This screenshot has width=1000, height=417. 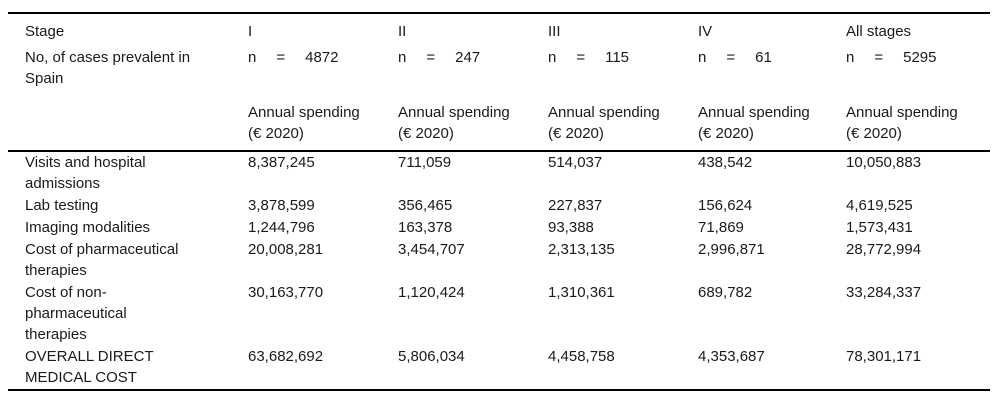 What do you see at coordinates (62, 205) in the screenshot?
I see `row-label: Lab testing` at bounding box center [62, 205].